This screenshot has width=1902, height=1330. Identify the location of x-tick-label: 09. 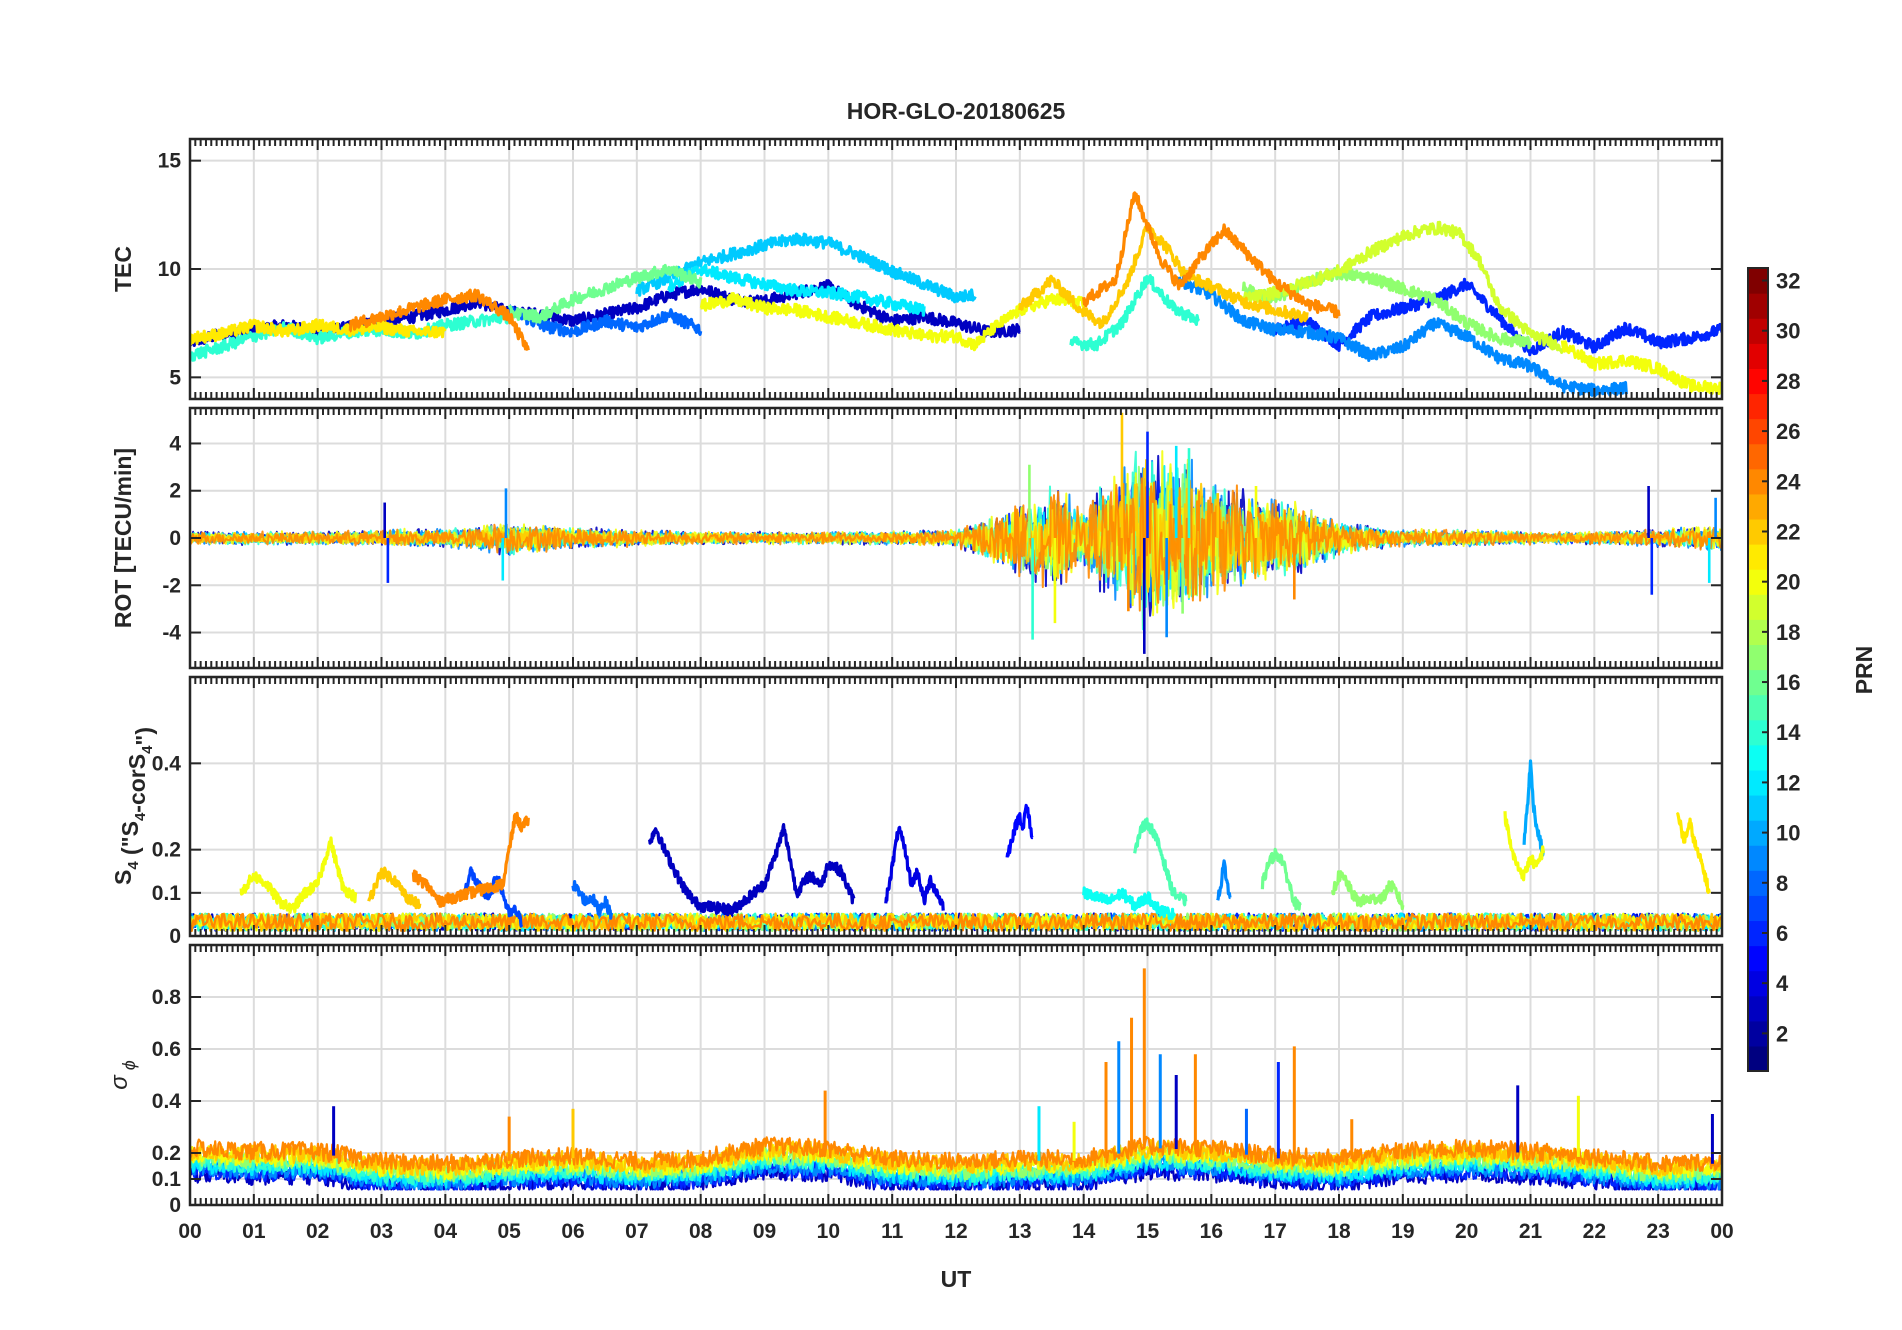
(764, 1231).